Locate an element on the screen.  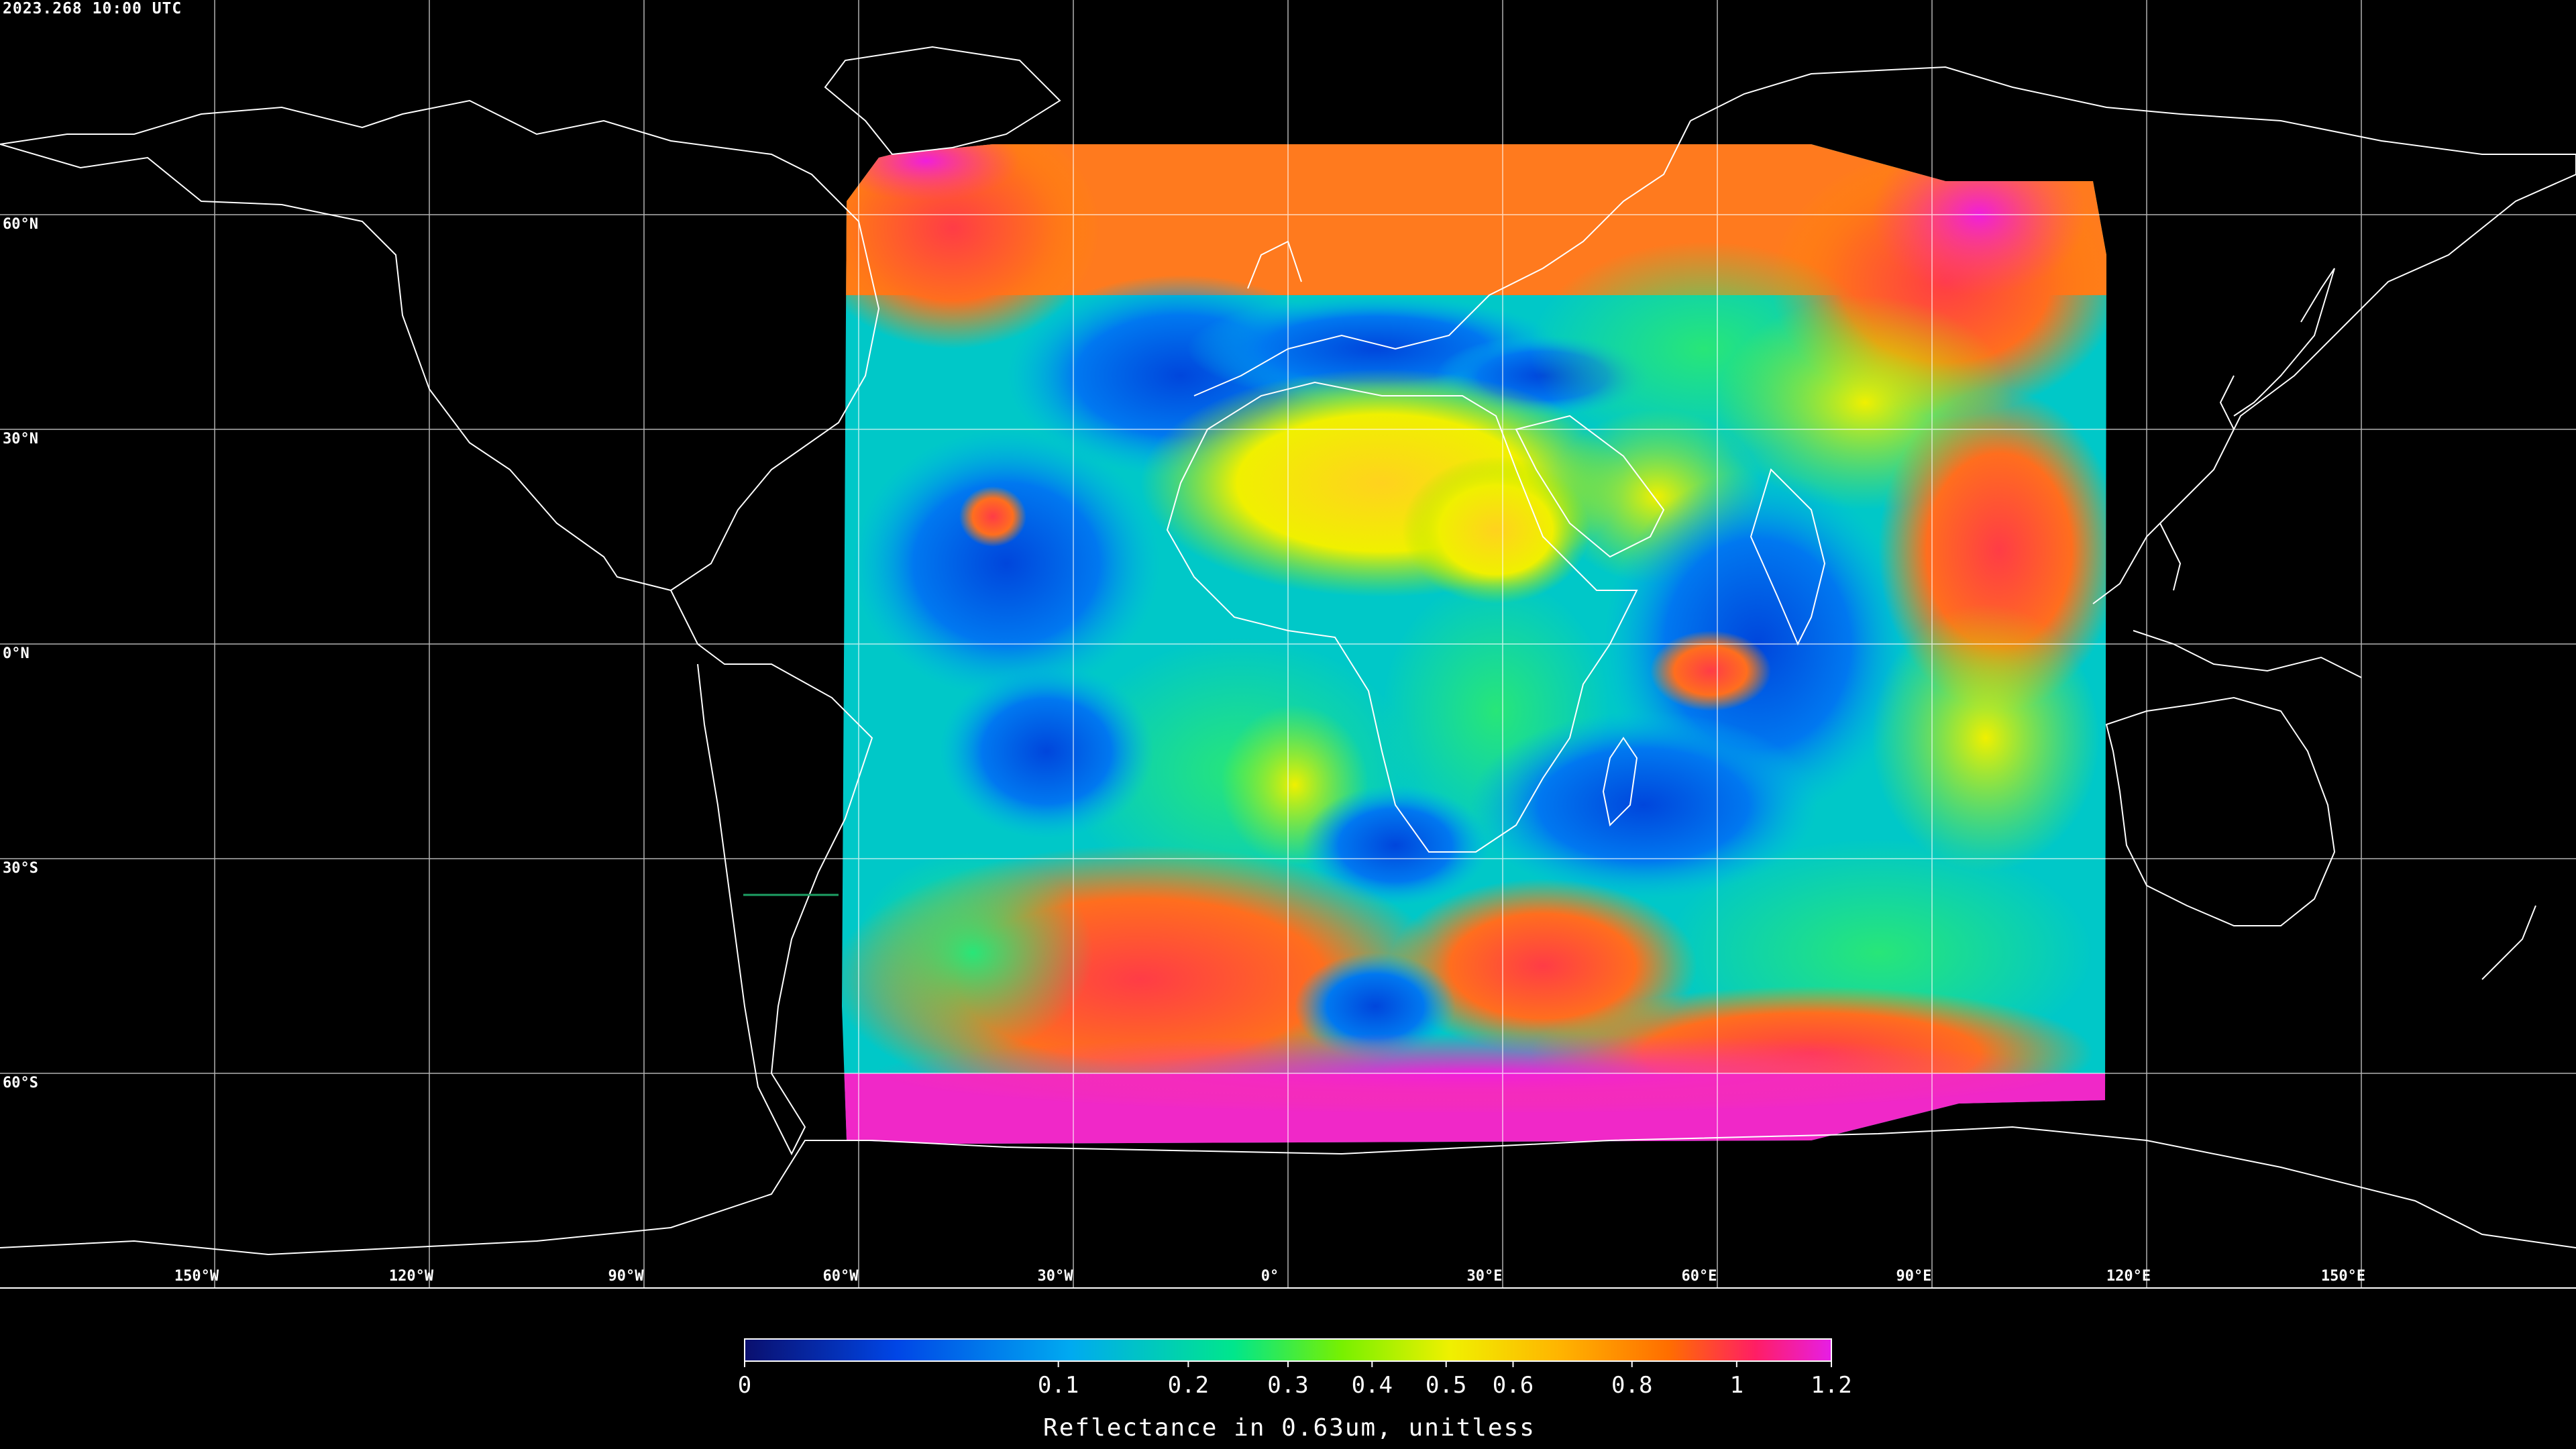
longitude-label: 90°W is located at coordinates (626, 1276).